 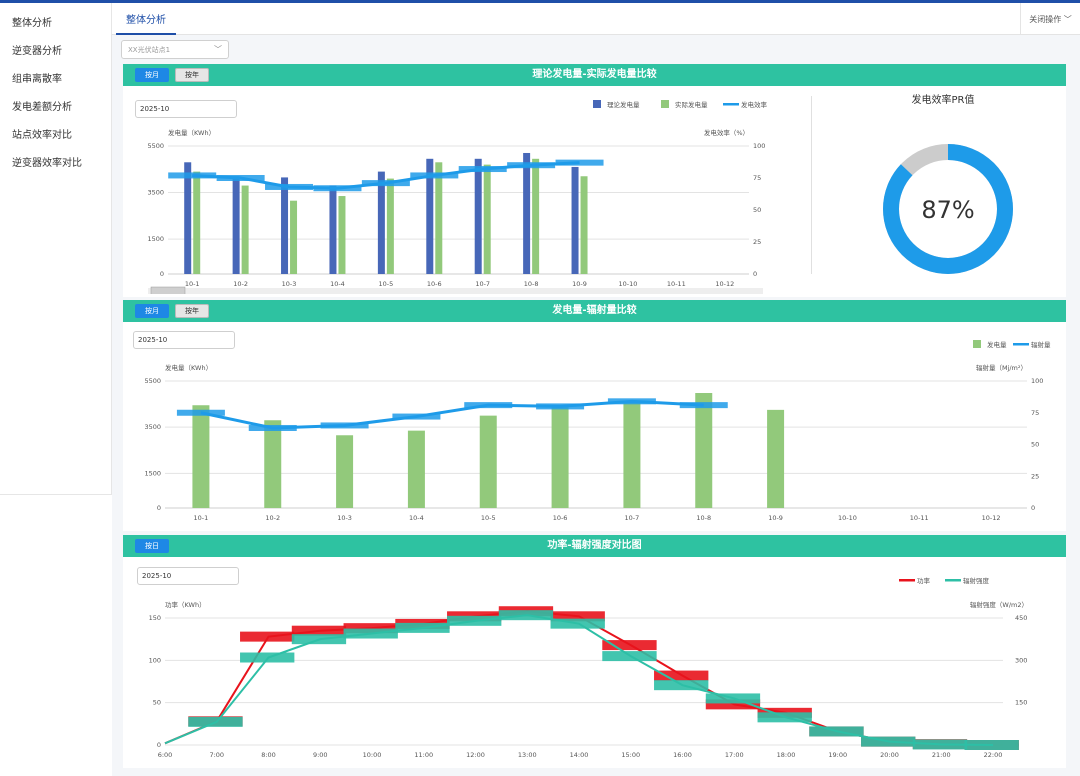 What do you see at coordinates (152, 427) in the screenshot?
I see `y-tick-label: 3500` at bounding box center [152, 427].